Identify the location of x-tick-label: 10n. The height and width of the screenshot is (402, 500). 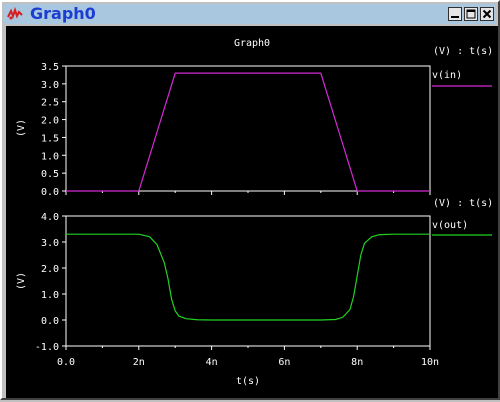
(430, 362).